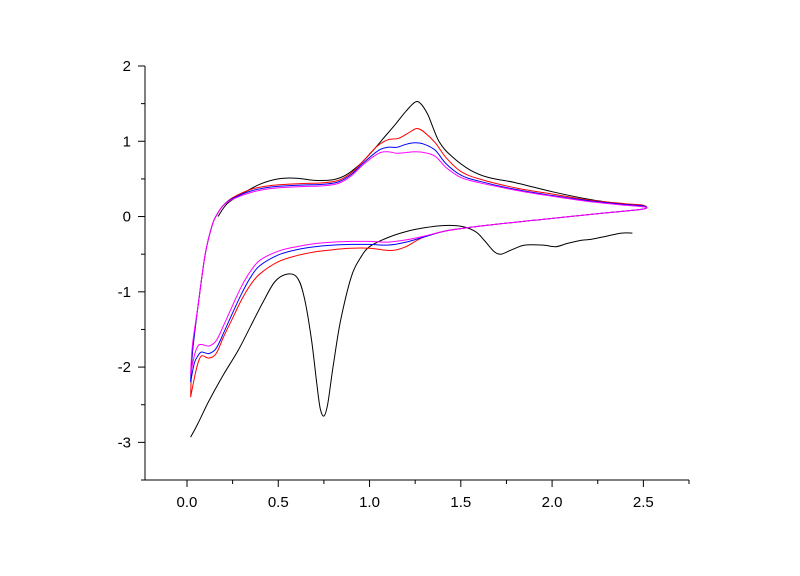 The width and height of the screenshot is (800, 576). What do you see at coordinates (460, 502) in the screenshot?
I see `x-tick-label: 1.5` at bounding box center [460, 502].